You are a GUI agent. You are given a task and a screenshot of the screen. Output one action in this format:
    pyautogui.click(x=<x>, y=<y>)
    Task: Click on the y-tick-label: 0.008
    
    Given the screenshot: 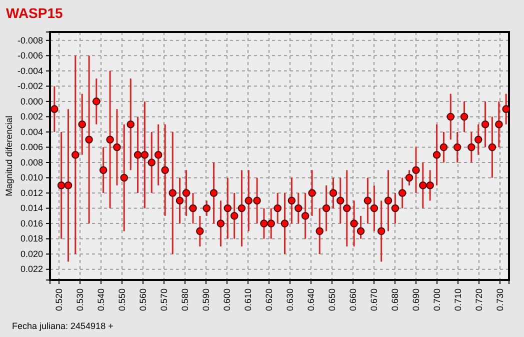 What is the action you would take?
    pyautogui.click(x=31, y=162)
    